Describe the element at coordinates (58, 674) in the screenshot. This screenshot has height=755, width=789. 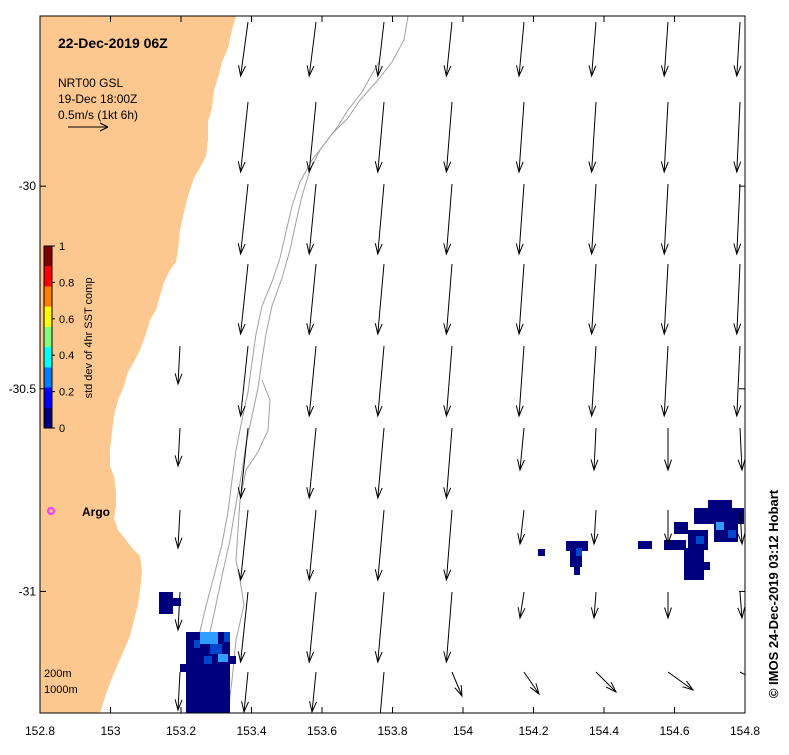
I see `depth-label-200m: 200m` at that location.